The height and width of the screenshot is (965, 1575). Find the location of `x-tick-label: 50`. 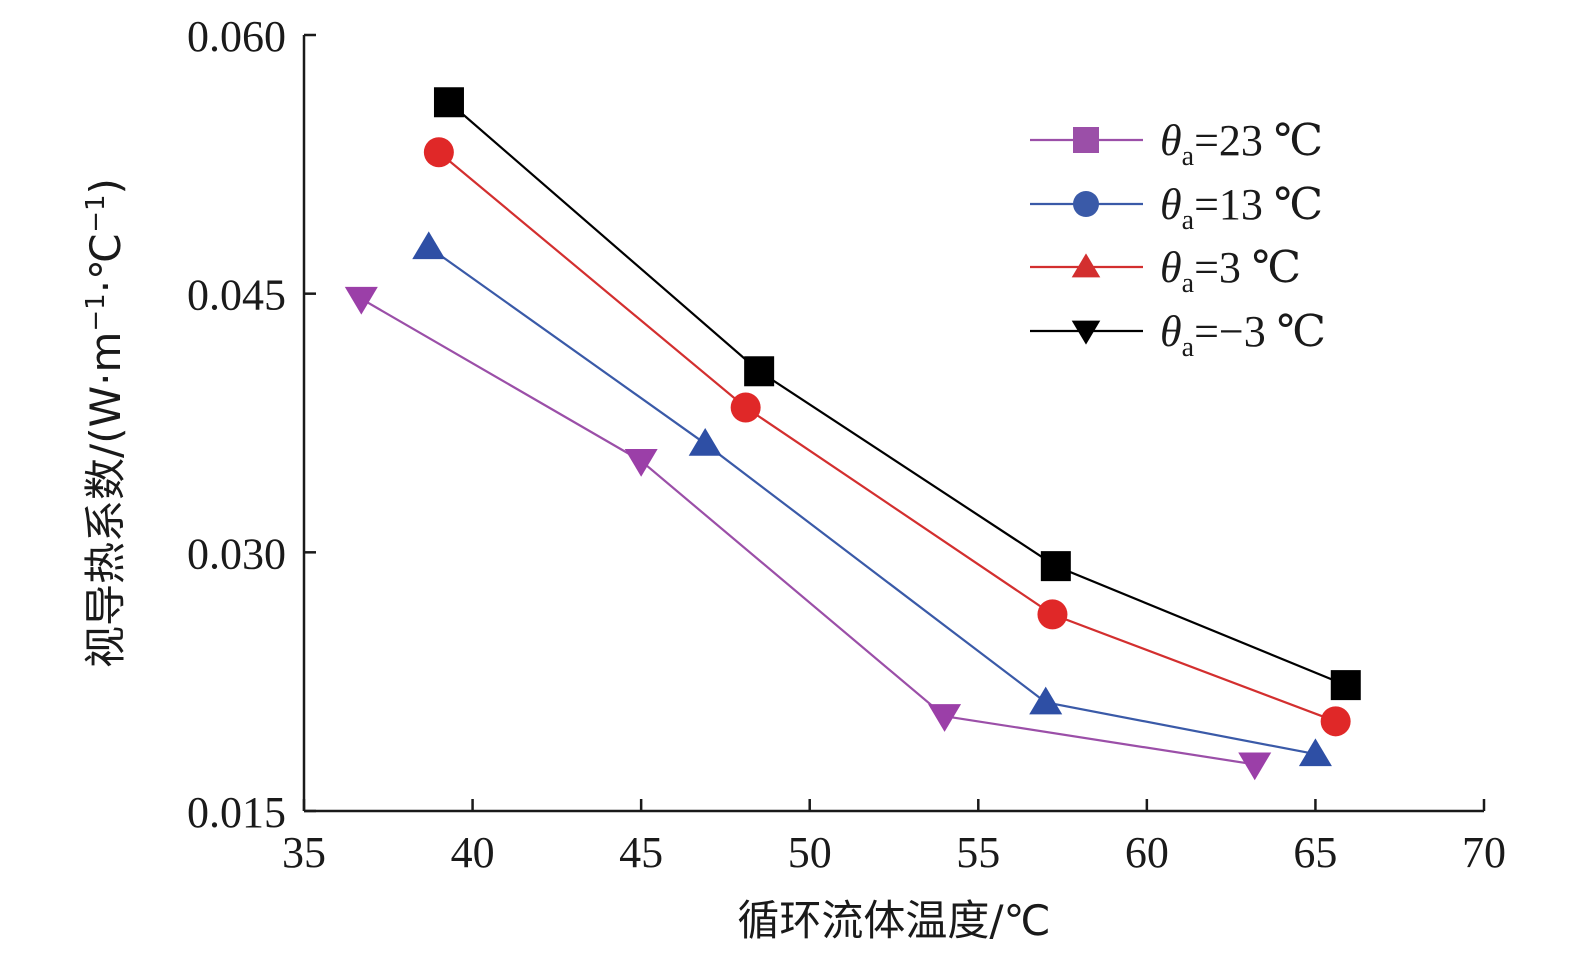

x-tick-label: 50 is located at coordinates (810, 852).